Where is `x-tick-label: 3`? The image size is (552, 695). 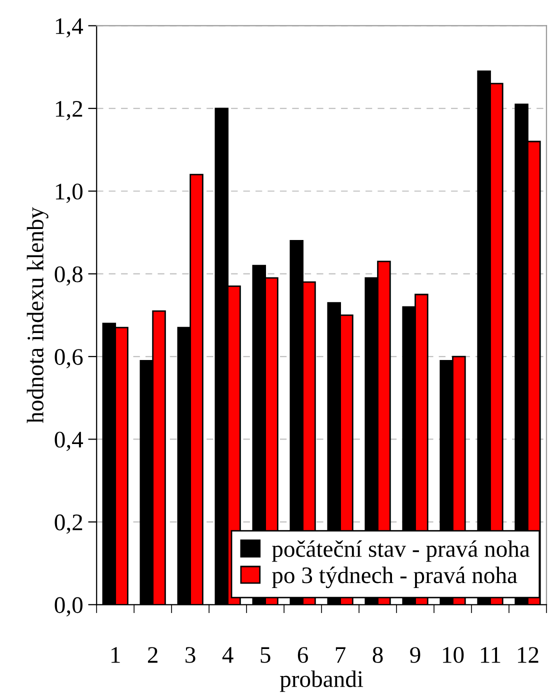
x-tick-label: 3 is located at coordinates (191, 655).